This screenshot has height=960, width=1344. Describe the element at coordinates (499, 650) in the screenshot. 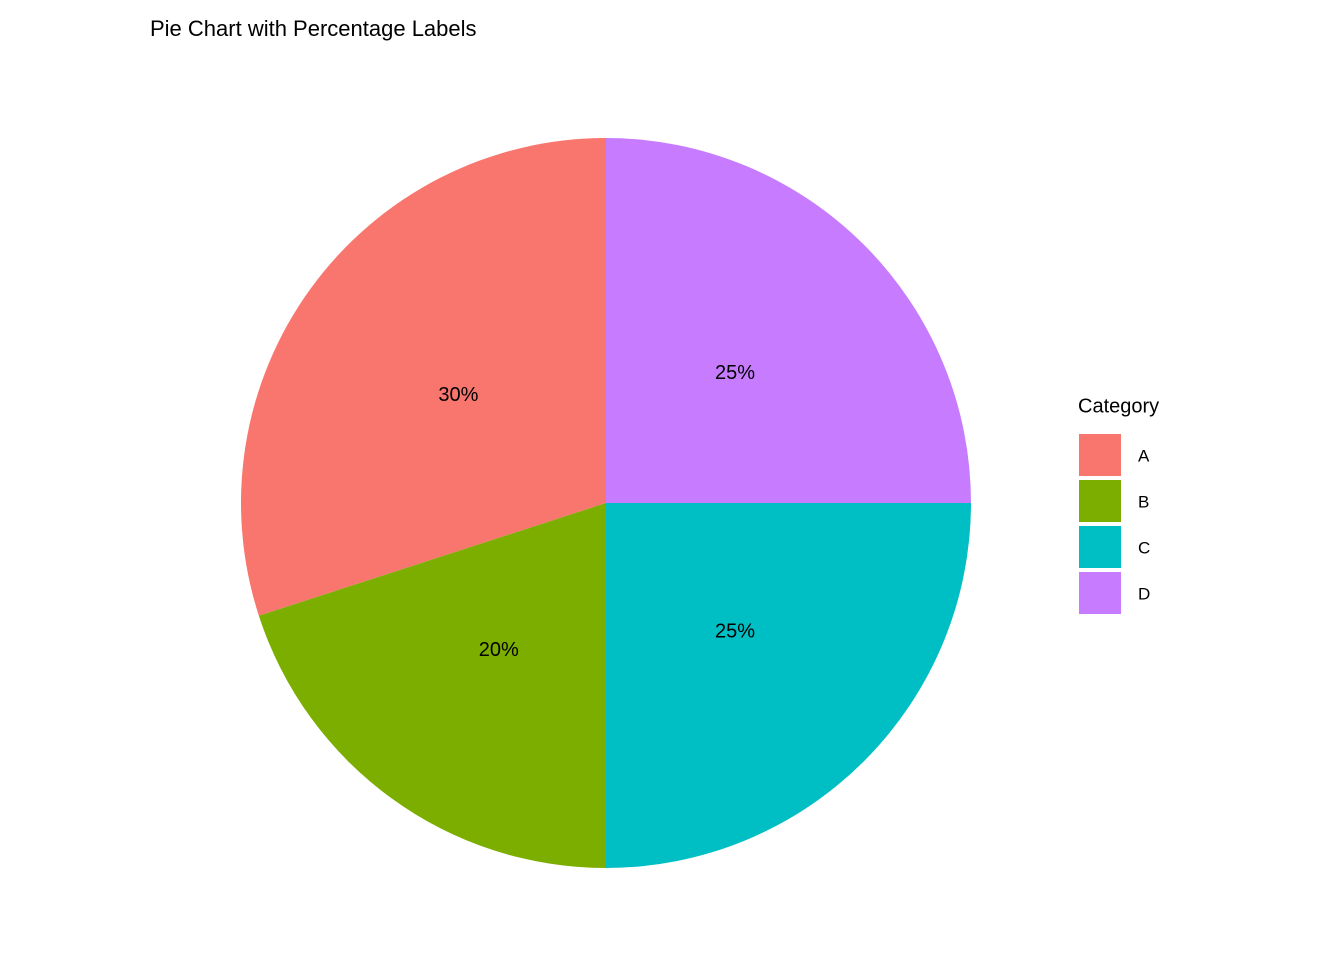

I see `data-label: 20%` at that location.